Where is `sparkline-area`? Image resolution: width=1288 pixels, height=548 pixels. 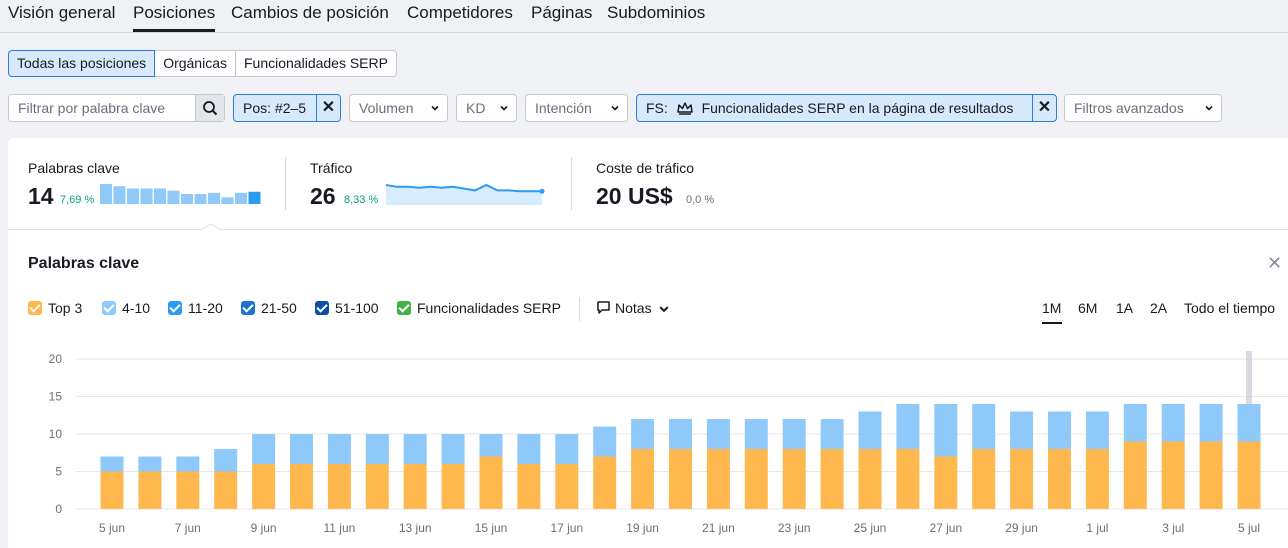
sparkline-area is located at coordinates (464, 195).